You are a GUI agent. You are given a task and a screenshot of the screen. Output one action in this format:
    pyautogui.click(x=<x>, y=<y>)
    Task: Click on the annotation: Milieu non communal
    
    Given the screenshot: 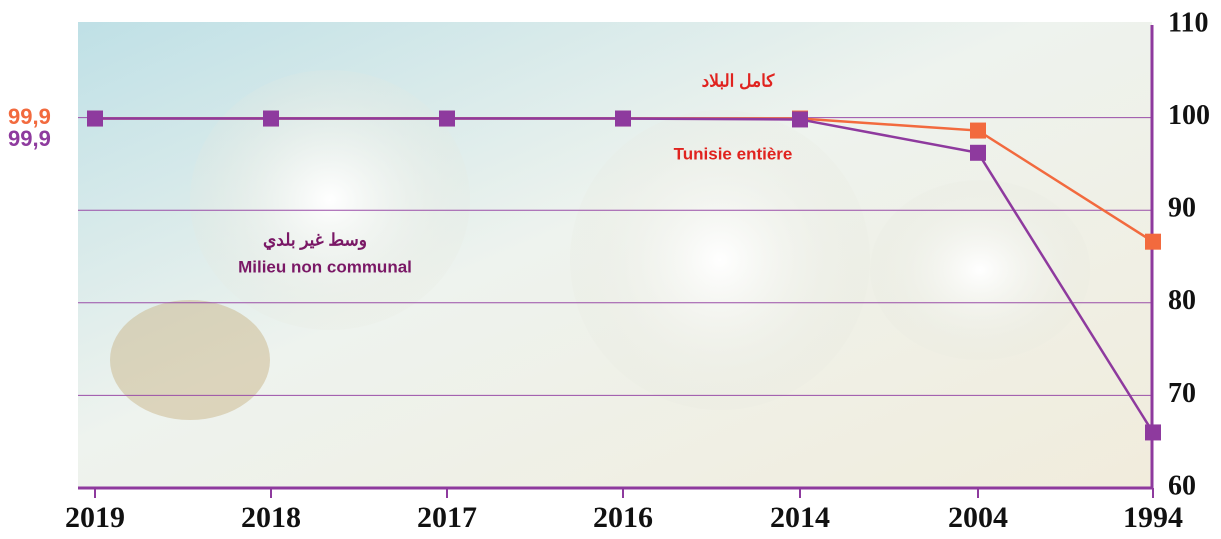 What is the action you would take?
    pyautogui.click(x=325, y=266)
    